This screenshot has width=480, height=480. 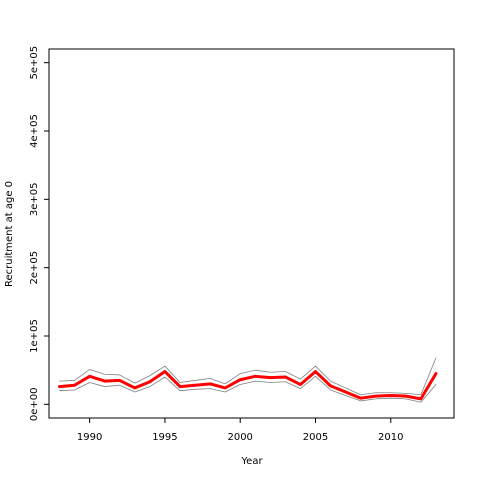 What do you see at coordinates (9, 234) in the screenshot?
I see `y-axis-title: Recruitment at age 0` at bounding box center [9, 234].